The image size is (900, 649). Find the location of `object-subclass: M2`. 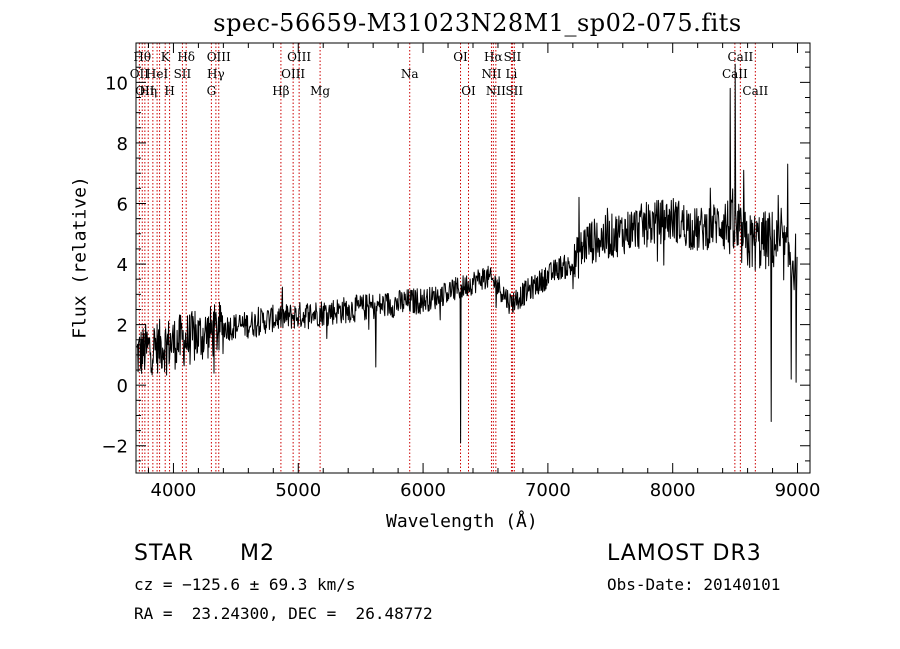

object-subclass: M2 is located at coordinates (257, 553).